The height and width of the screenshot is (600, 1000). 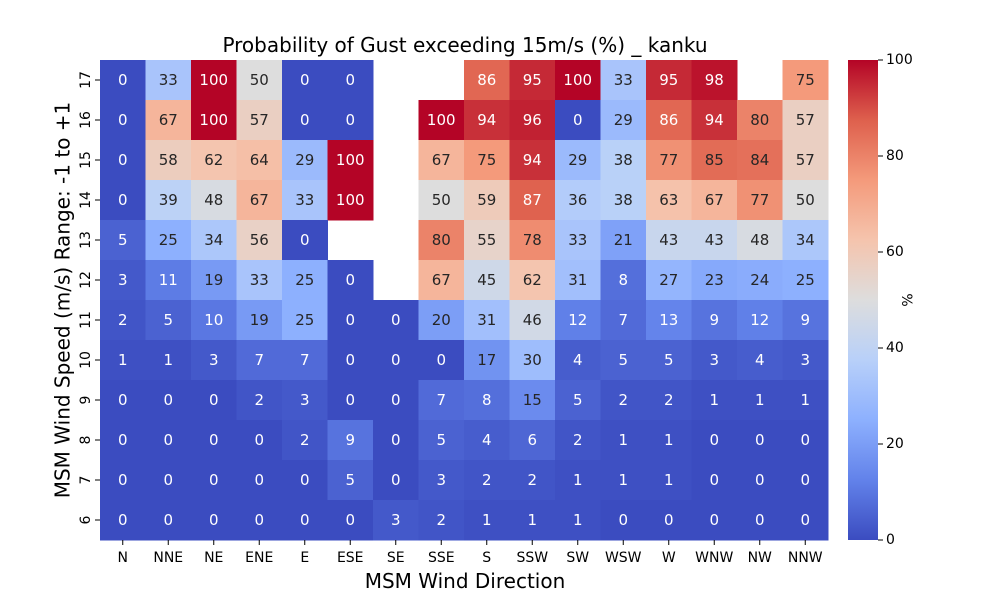 What do you see at coordinates (805, 558) in the screenshot?
I see `x-tick-label: NNW` at bounding box center [805, 558].